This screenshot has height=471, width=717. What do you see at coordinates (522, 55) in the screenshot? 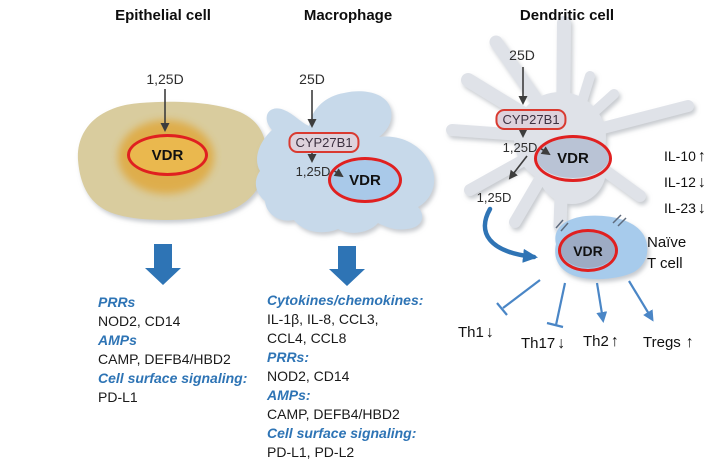
I see `dendritic-ligand-label: 25D` at bounding box center [522, 55].